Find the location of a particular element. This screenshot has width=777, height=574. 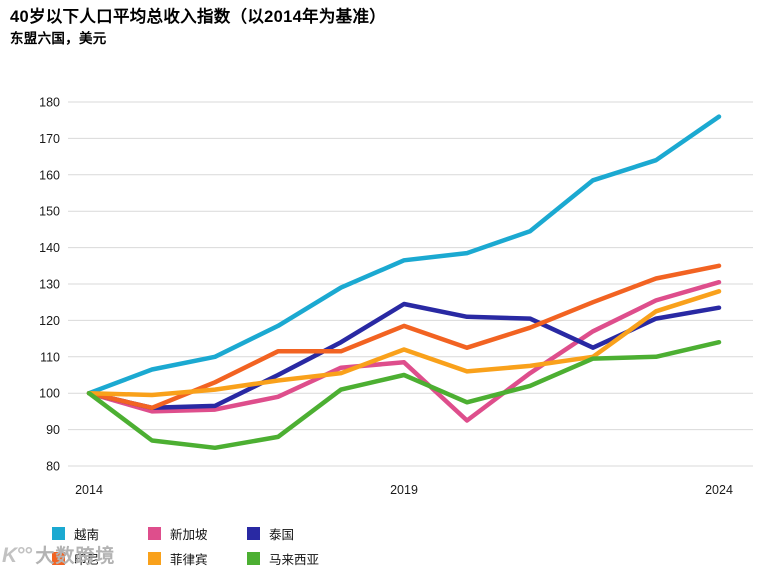

legend-swatch-thailand is located at coordinates (253, 533).